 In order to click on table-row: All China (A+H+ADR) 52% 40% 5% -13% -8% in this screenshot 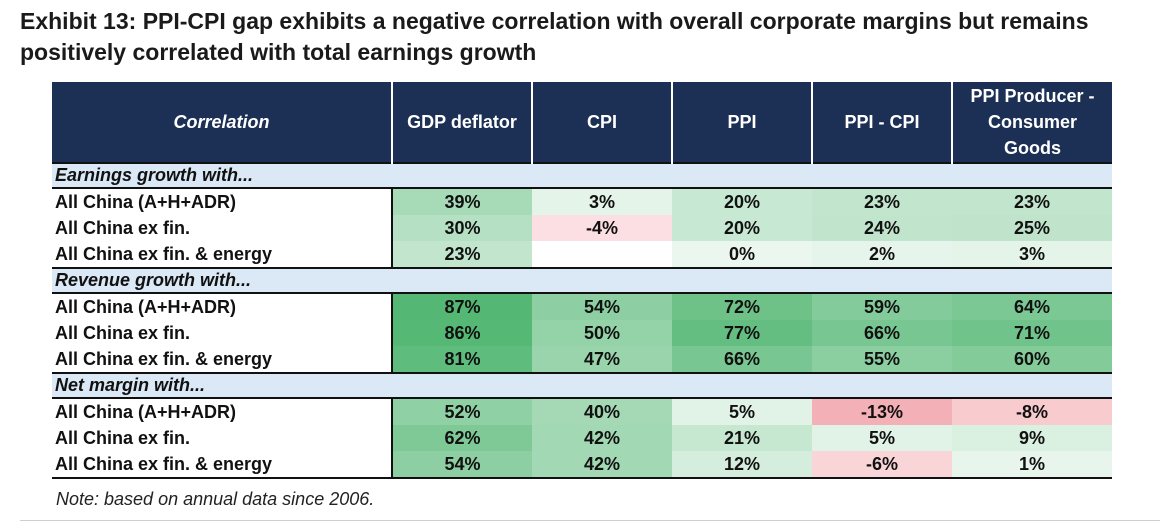, I will do `click(582, 411)`.